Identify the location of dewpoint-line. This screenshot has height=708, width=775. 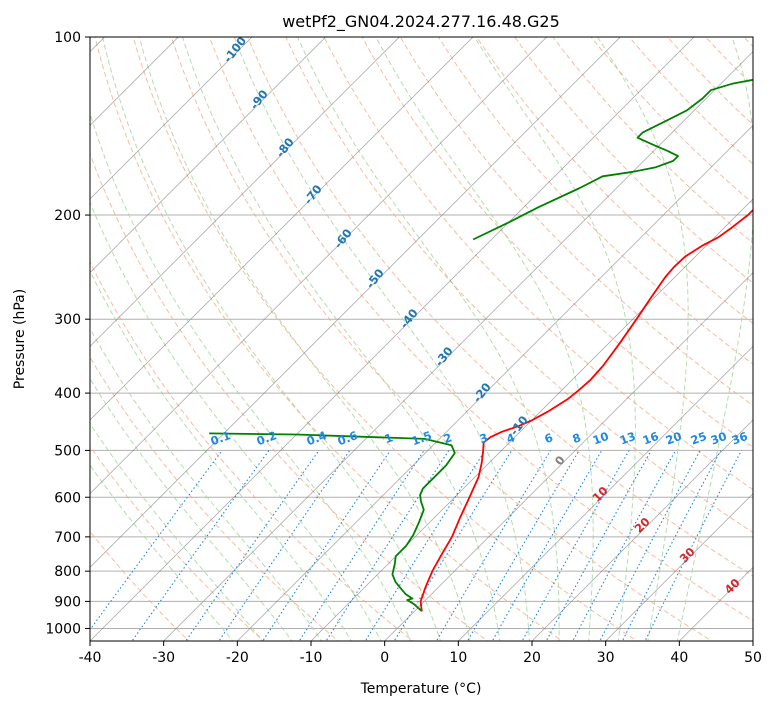
(332, 522).